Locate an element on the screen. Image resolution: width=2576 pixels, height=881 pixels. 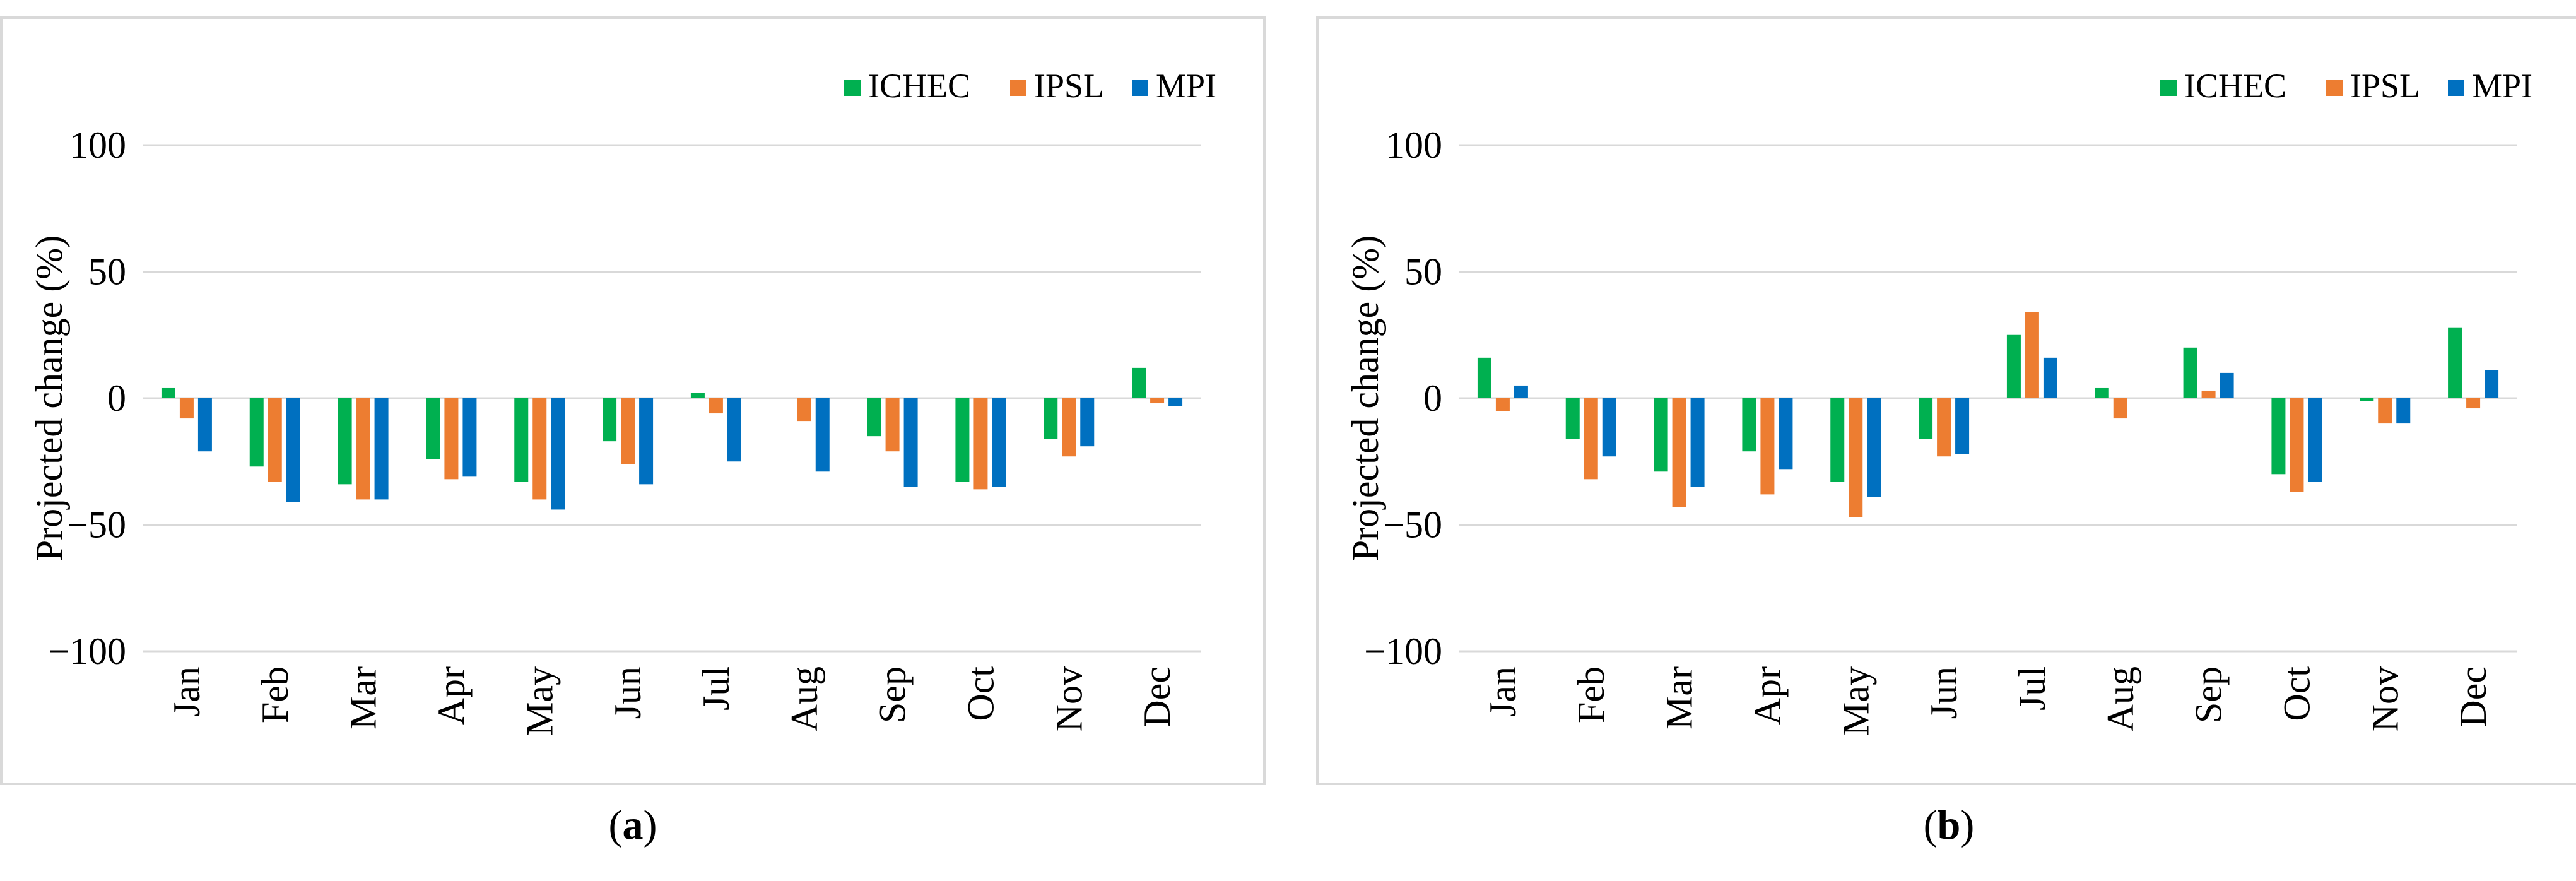
caption-a: (a) is located at coordinates (633, 825).